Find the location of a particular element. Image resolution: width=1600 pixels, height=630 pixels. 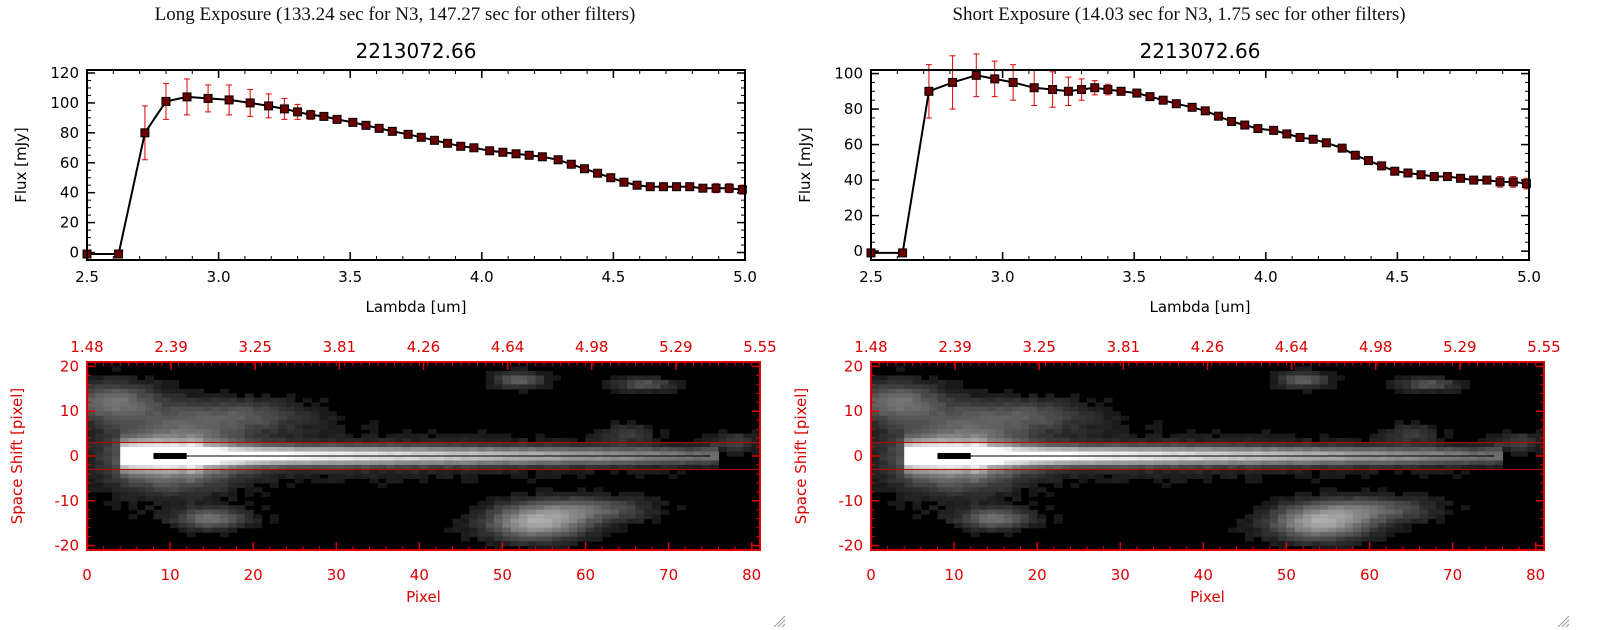

y-tick-label: 0 is located at coordinates (74, 456).